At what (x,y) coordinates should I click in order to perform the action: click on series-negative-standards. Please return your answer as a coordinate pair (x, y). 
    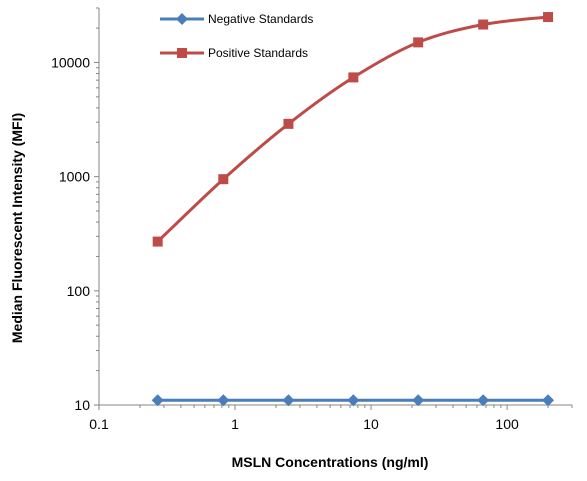
    Looking at the image, I should click on (353, 400).